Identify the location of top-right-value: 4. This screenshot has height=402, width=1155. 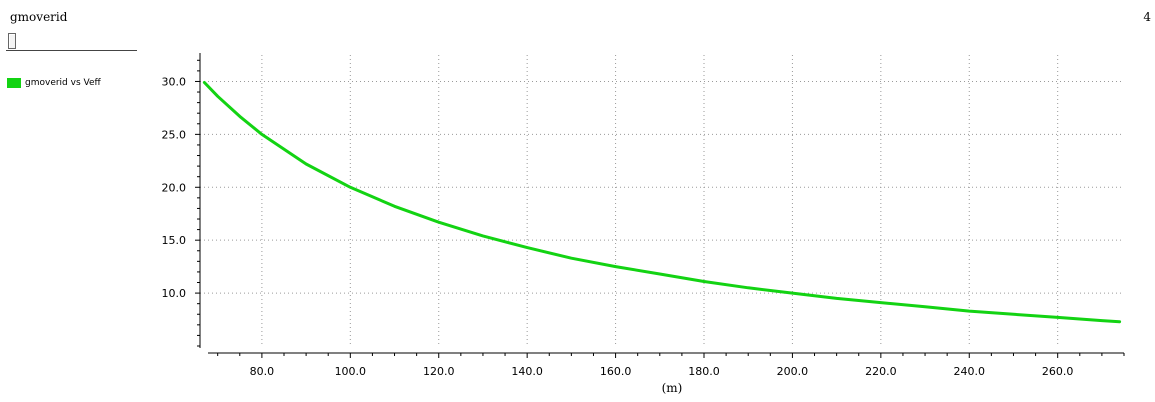
(1147, 17).